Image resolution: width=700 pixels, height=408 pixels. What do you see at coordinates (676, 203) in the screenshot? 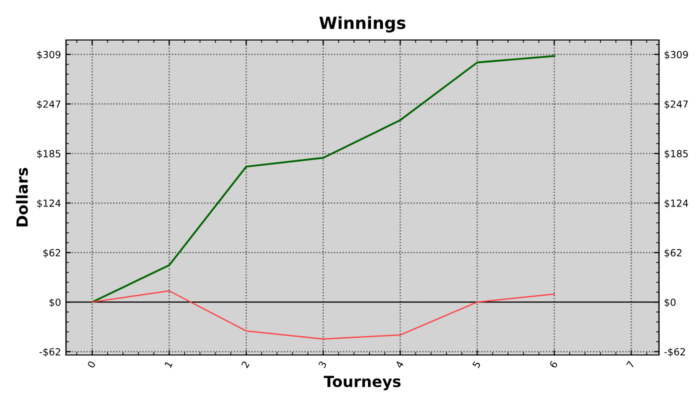
I see `y2-tick-label: $124` at bounding box center [676, 203].